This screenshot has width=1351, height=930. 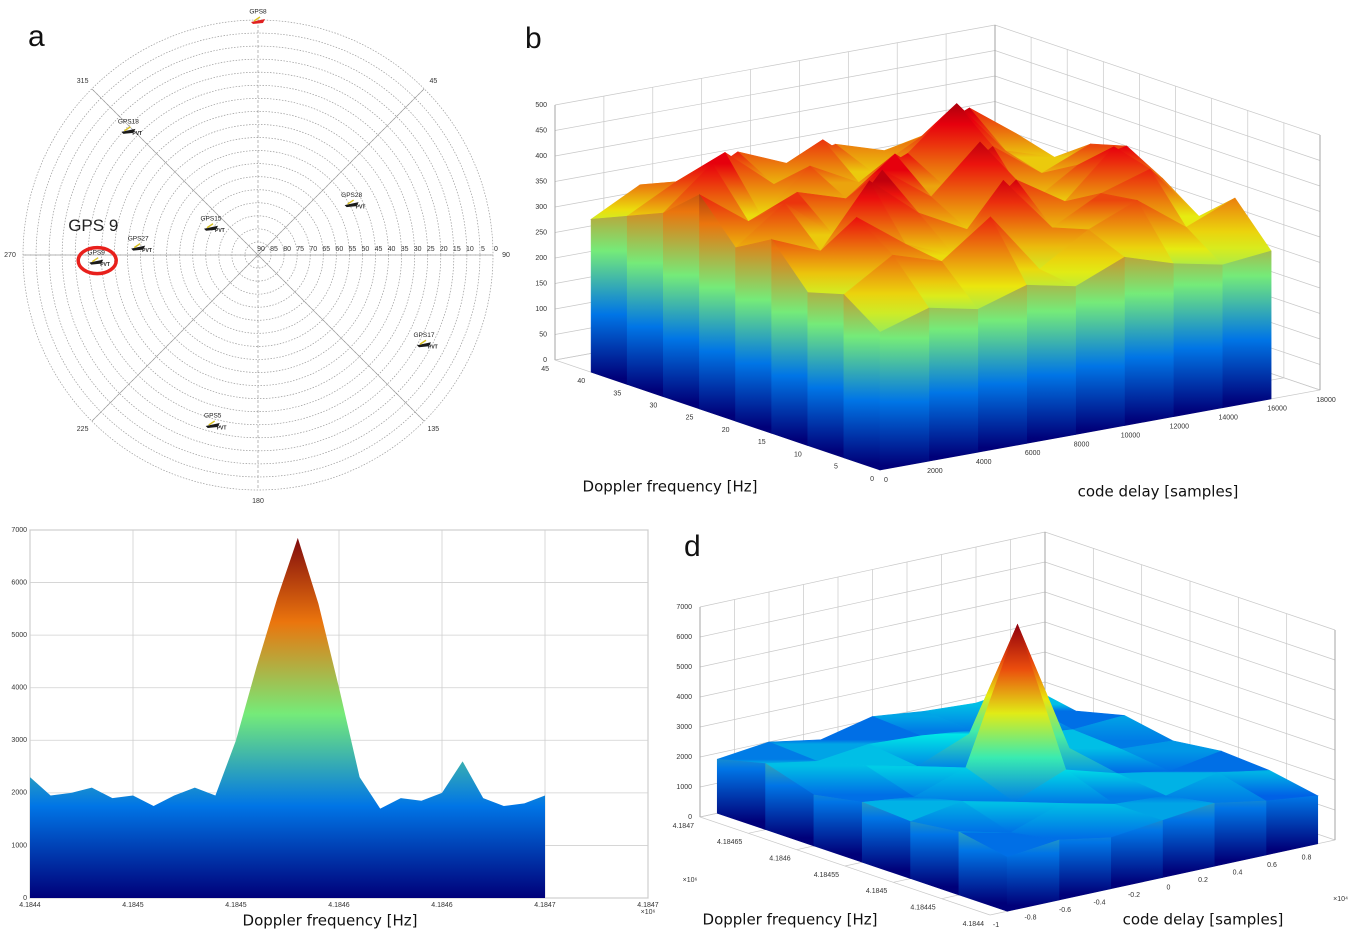 What do you see at coordinates (1272, 865) in the screenshot?
I see `x-tick-label: 0.6` at bounding box center [1272, 865].